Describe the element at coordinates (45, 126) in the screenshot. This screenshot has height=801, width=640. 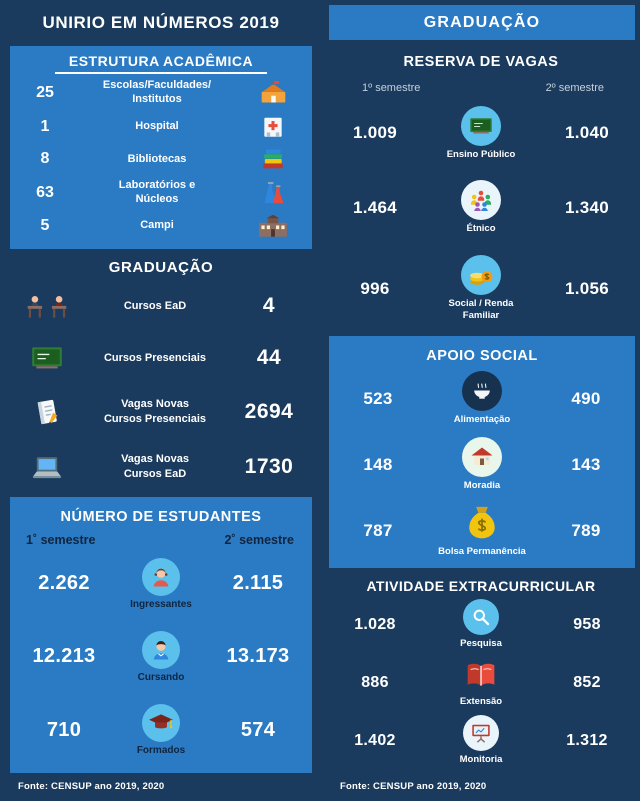
I see `stat-value: 1` at that location.